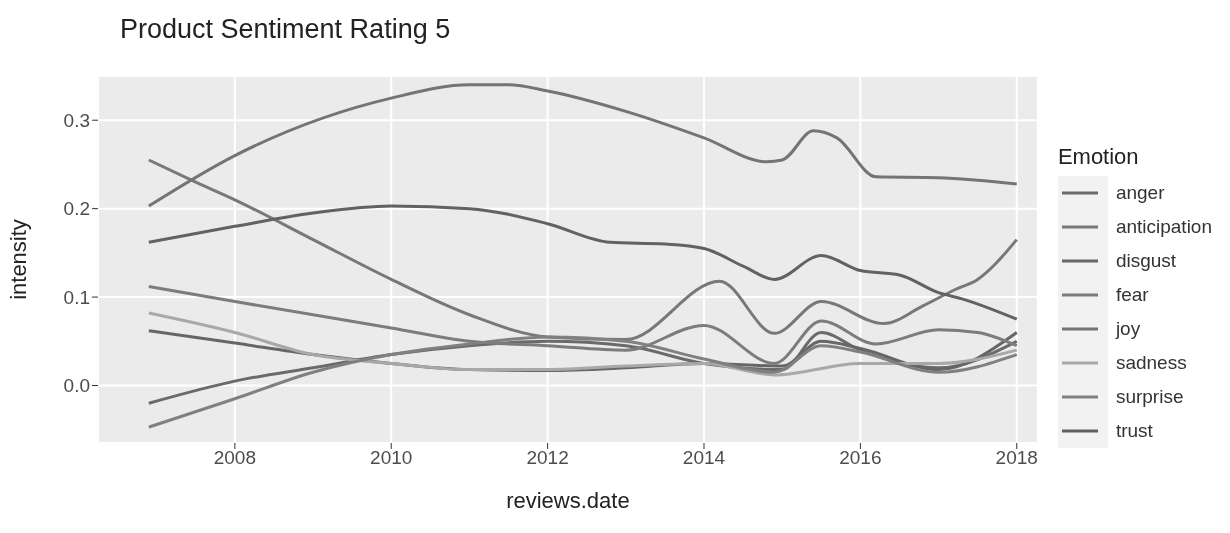 The width and height of the screenshot is (1230, 533). Describe the element at coordinates (1146, 260) in the screenshot. I see `legend-label: disgust` at that location.